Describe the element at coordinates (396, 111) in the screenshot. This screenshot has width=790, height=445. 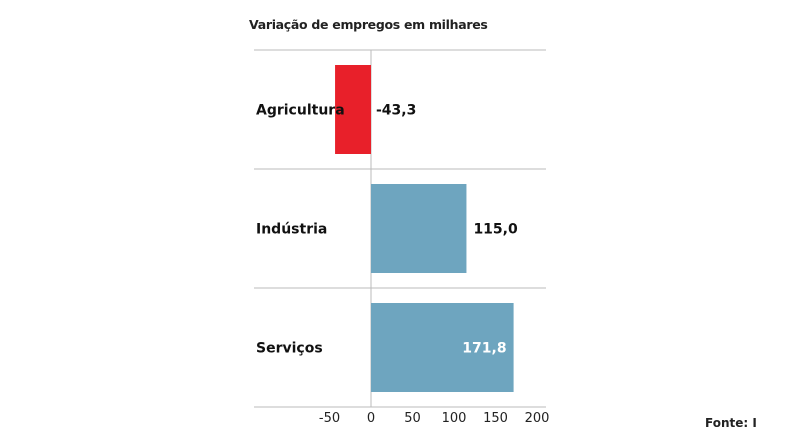
I see `value-label: -43,3` at that location.